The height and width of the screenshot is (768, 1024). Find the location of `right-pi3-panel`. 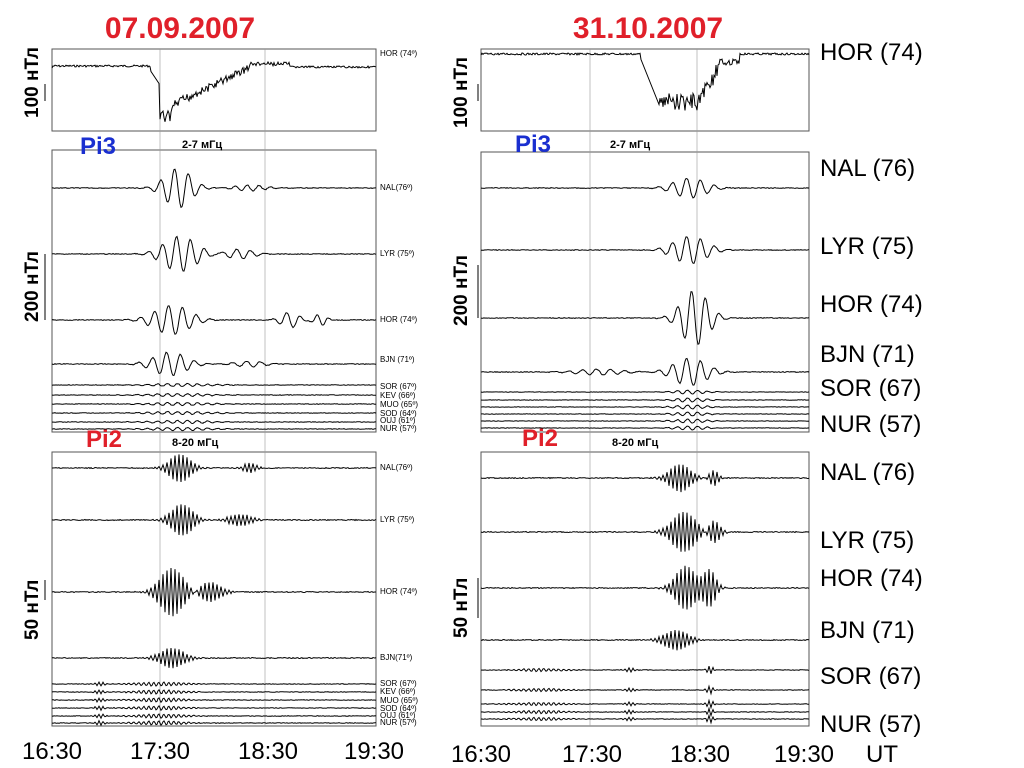

right-pi3-panel is located at coordinates (645, 292).